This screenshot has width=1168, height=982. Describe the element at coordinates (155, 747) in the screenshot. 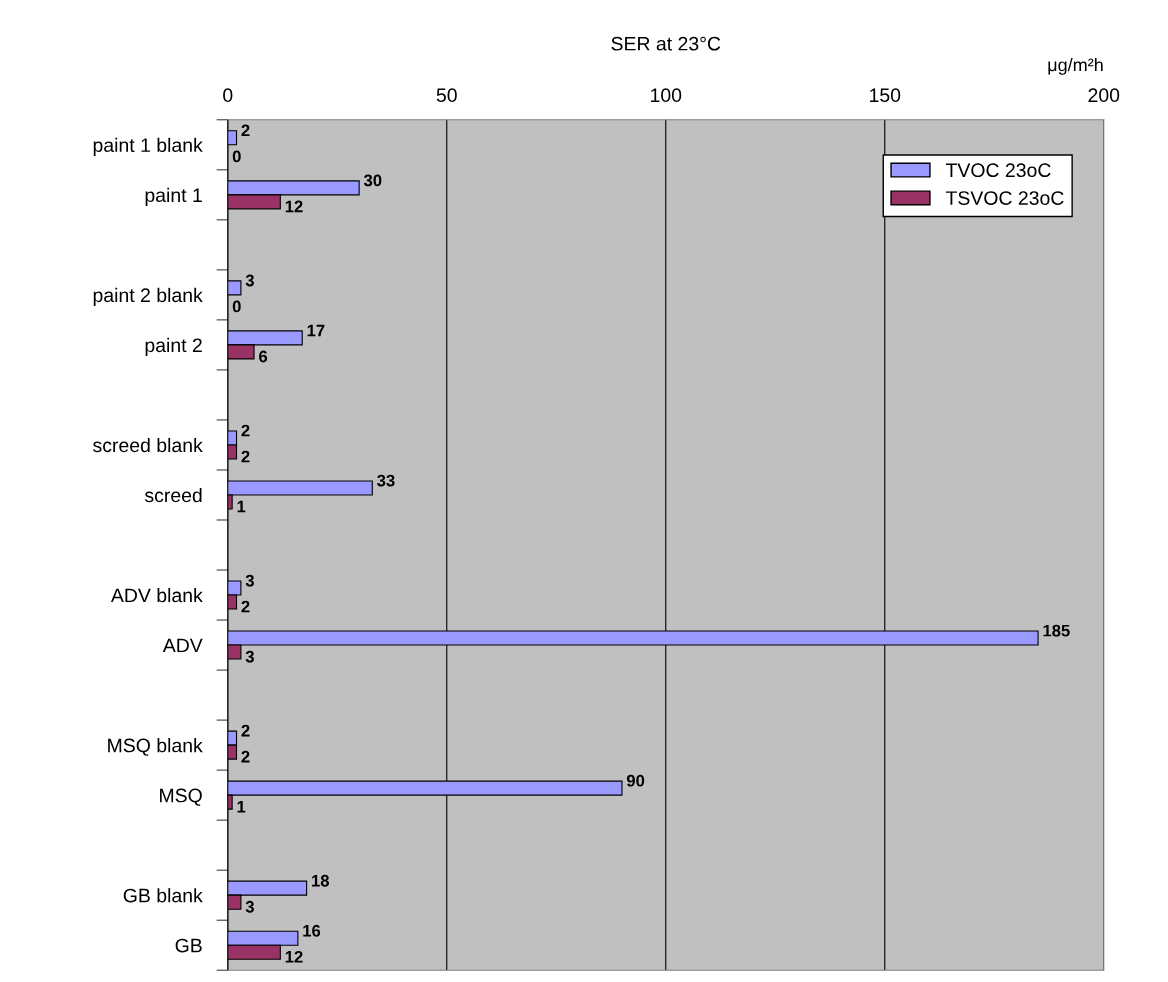

I see `y-tick-label: MSQ blank` at that location.